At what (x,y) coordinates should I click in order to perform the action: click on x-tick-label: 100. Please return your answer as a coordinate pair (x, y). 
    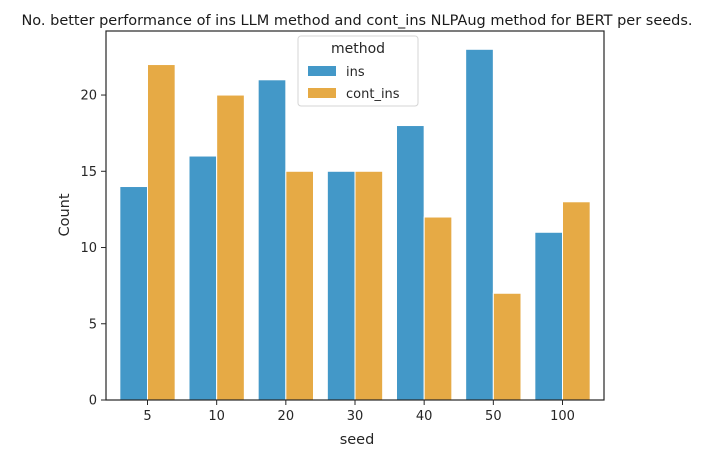
    Looking at the image, I should click on (562, 416).